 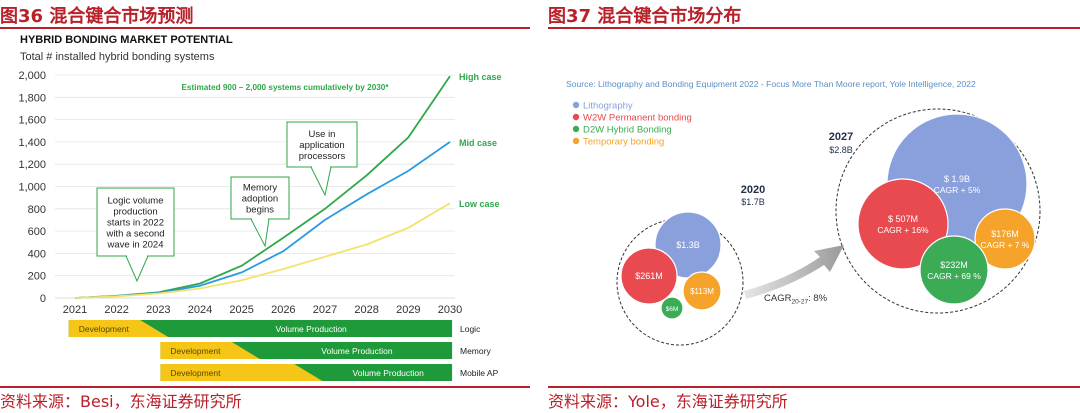 I want to click on y-tick-label: 400, so click(x=37, y=254).